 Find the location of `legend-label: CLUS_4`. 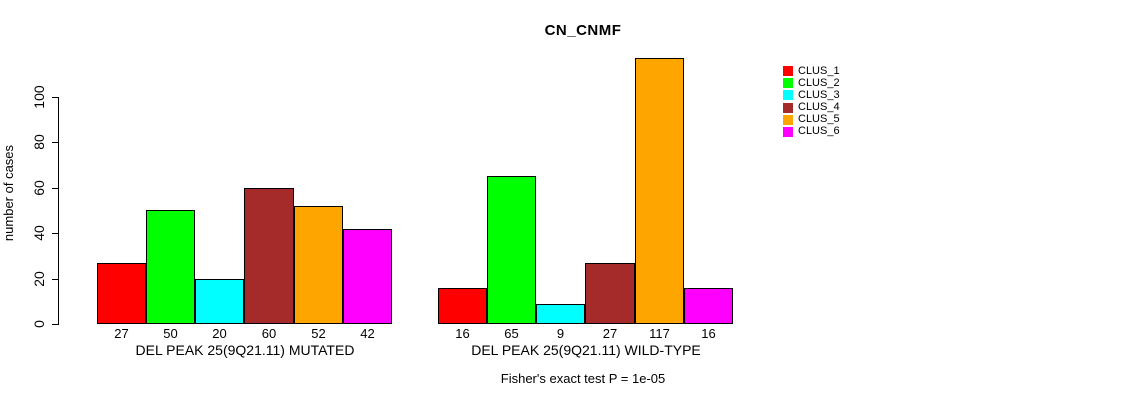

legend-label: CLUS_4 is located at coordinates (819, 107).